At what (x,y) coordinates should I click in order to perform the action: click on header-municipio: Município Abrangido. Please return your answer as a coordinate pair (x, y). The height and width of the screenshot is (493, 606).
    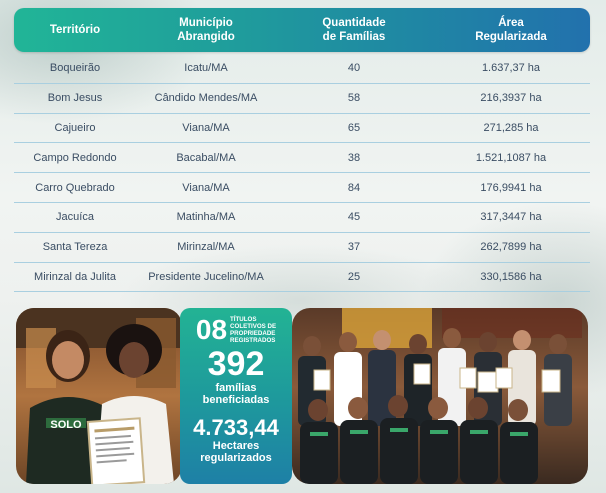
    Looking at the image, I should click on (206, 30).